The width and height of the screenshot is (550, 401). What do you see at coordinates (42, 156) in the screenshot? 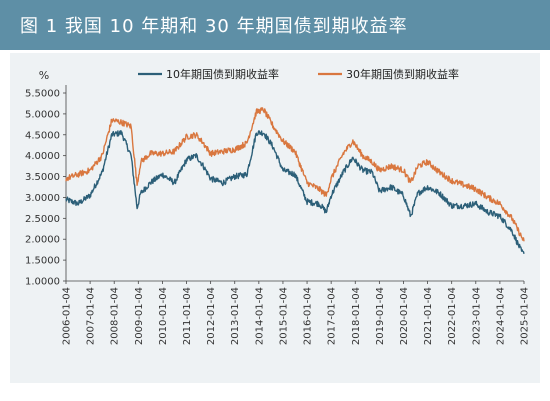
I see `y-tick-label: 4.0000` at bounding box center [42, 156].